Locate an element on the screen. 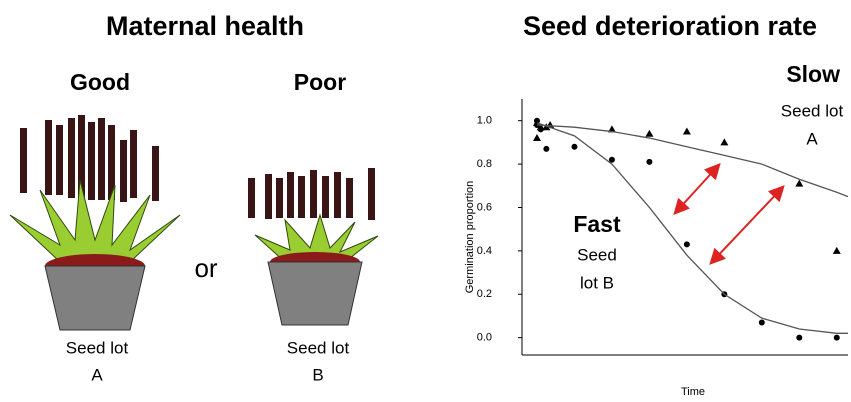 This screenshot has height=402, width=851. good-label: Good is located at coordinates (100, 82).